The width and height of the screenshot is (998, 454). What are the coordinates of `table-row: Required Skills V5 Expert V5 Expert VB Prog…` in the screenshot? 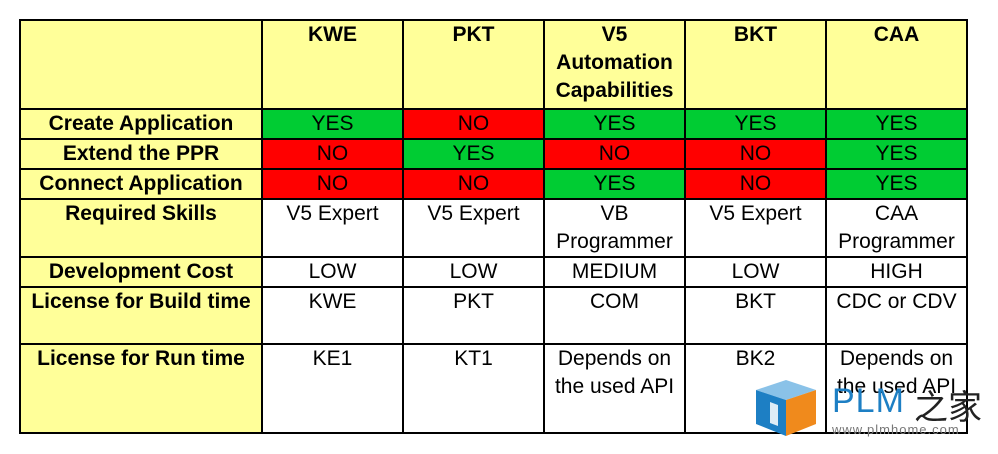 It's located at (493, 228).